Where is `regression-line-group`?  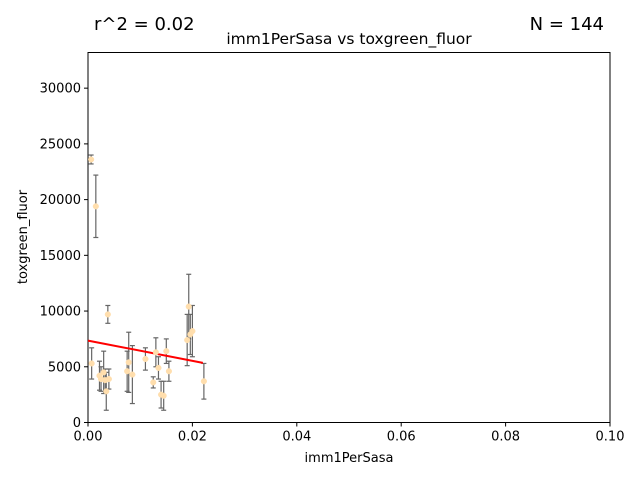 regression-line-group is located at coordinates (145, 351).